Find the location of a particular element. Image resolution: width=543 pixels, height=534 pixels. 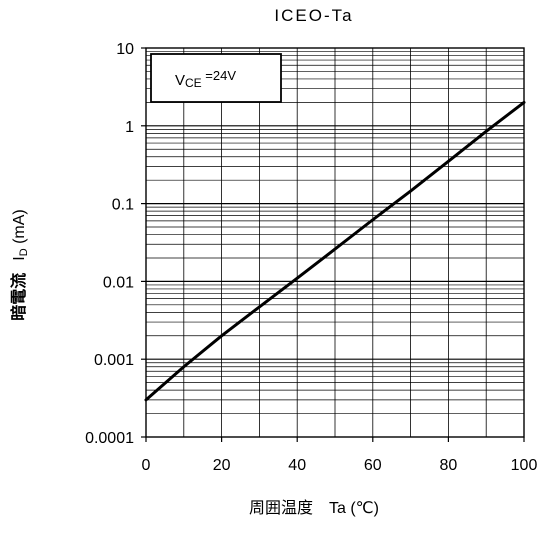

x-tick-label: 20 is located at coordinates (222, 465).